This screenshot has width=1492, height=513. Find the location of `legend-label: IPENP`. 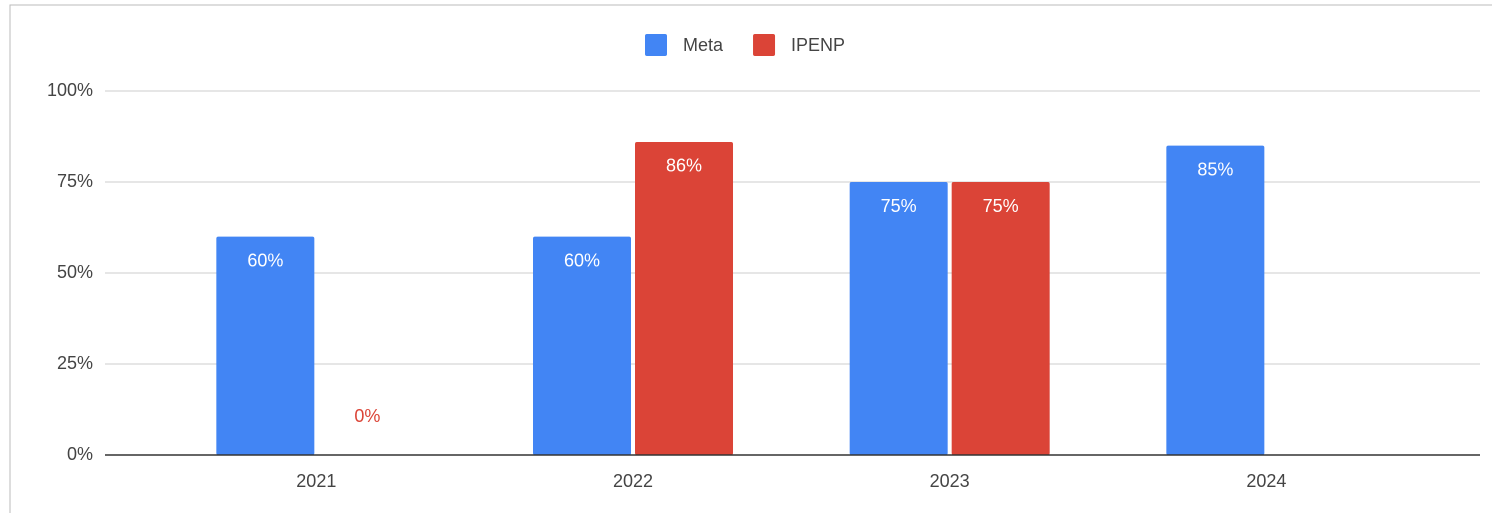

legend-label: IPENP is located at coordinates (818, 45).